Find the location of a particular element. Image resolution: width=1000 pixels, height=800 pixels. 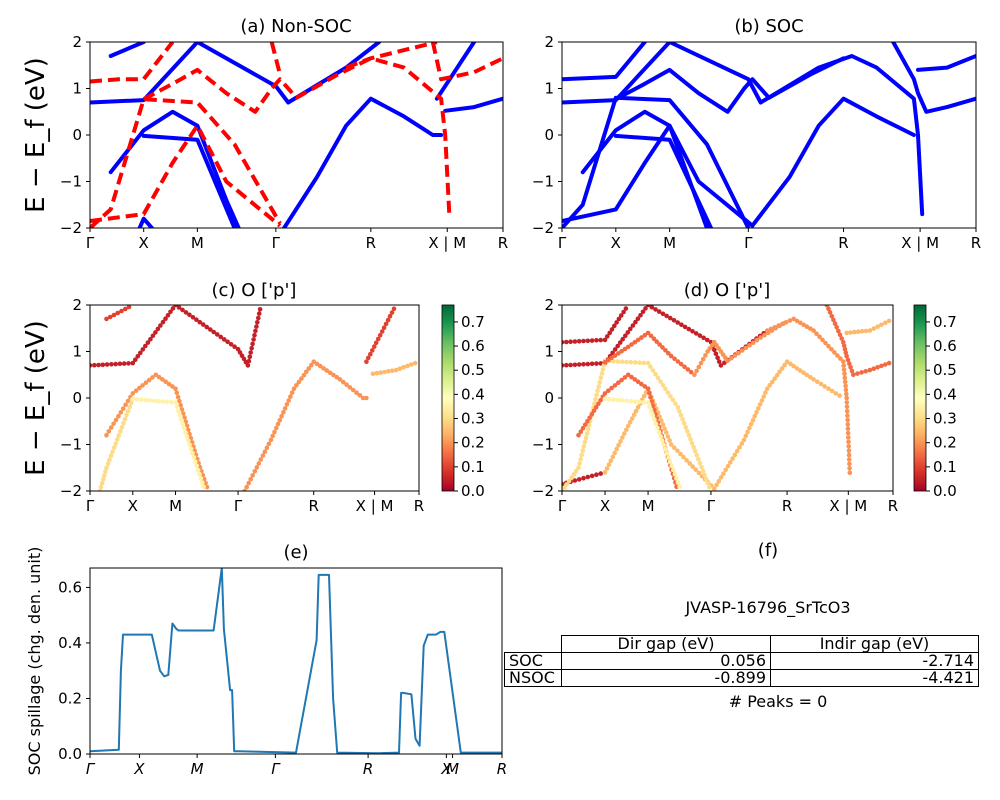

colorbar-tick-label: 0.7 is located at coordinates (945, 322).